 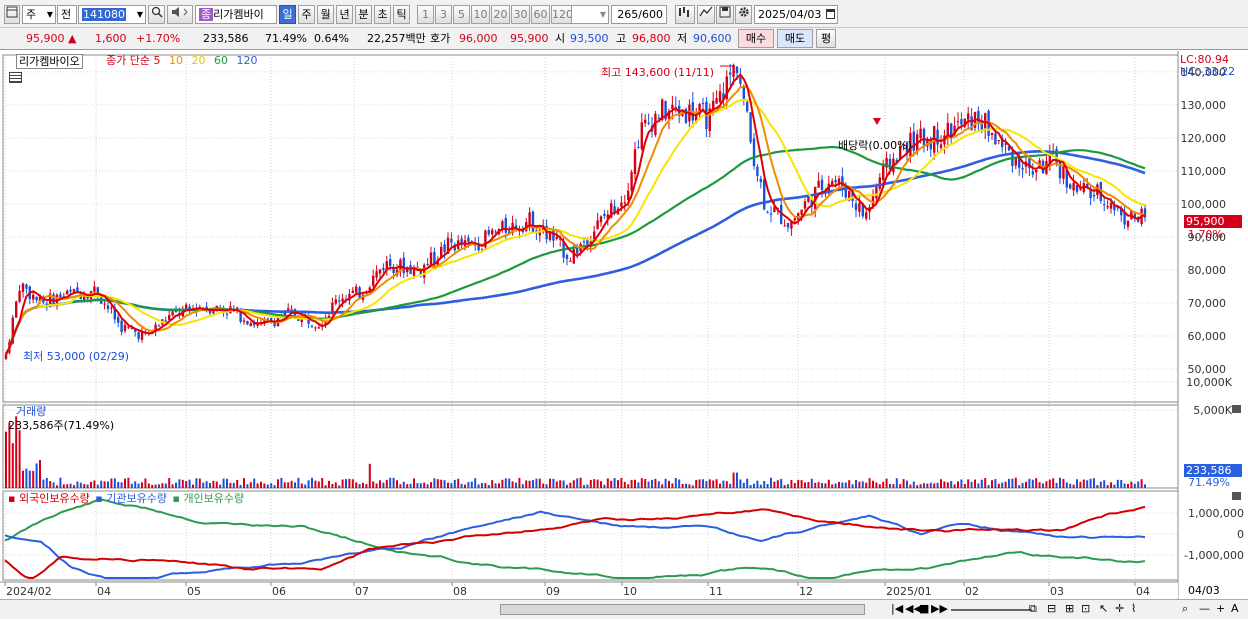 I want to click on number-button-5: 5, so click(x=461, y=14).